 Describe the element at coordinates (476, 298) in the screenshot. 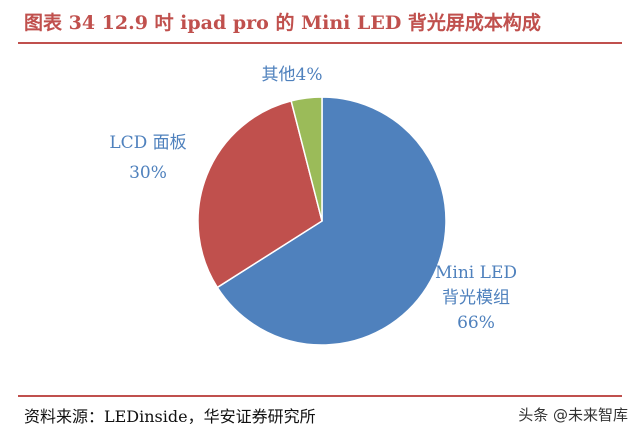

I see `pie-label-0-line-1: 背光模组` at that location.